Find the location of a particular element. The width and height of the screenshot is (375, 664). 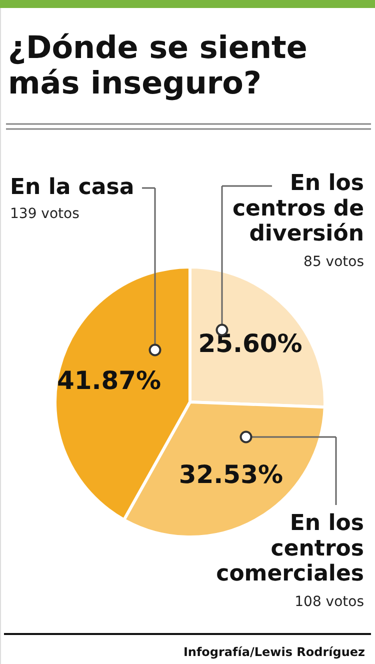

slice-label: En los centros de diversión is located at coordinates (298, 209).